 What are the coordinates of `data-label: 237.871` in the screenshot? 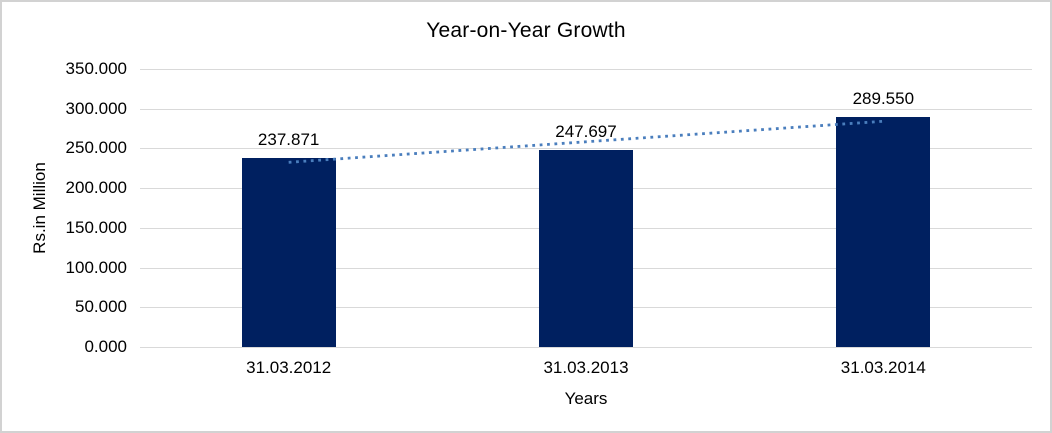 It's located at (288, 140).